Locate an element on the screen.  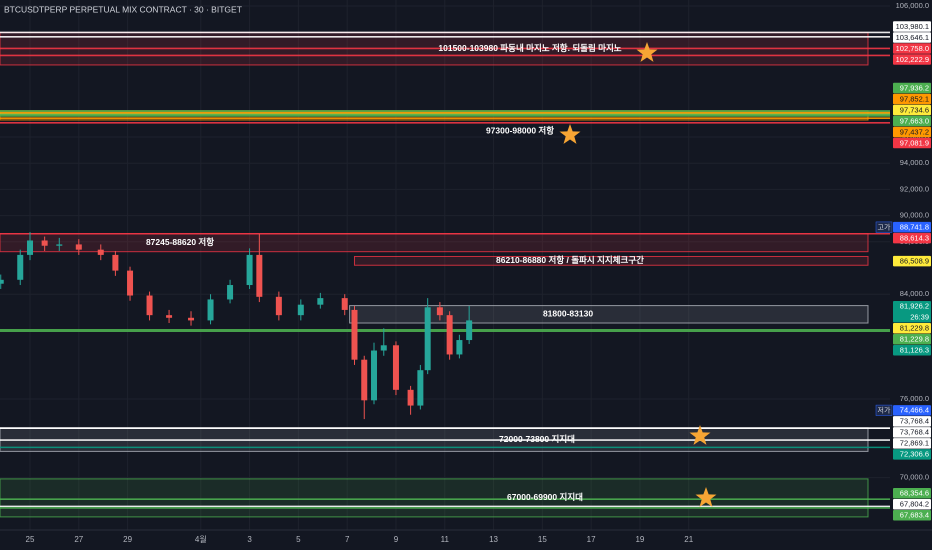
price-label: 97,663.0 is located at coordinates (914, 120).